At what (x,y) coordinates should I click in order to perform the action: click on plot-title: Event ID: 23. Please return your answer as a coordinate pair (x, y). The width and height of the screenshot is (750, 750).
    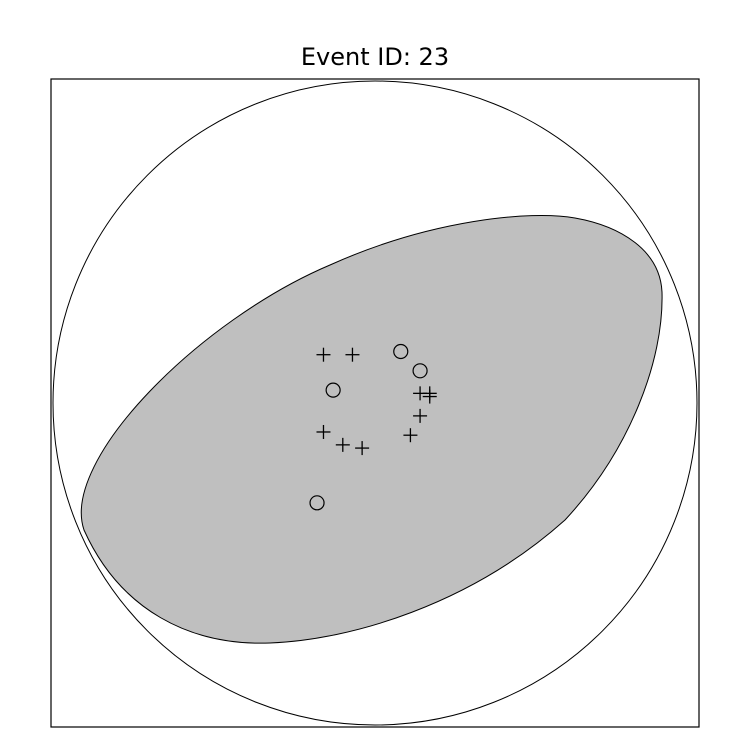
    Looking at the image, I should click on (375, 57).